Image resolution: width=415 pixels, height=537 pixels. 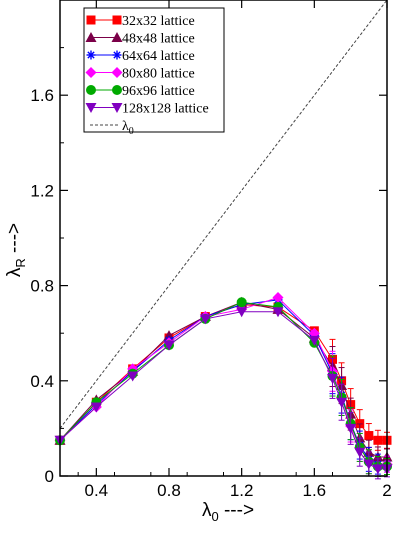 What do you see at coordinates (158, 39) in the screenshot?
I see `legend-label: 48x48 lattice` at bounding box center [158, 39].